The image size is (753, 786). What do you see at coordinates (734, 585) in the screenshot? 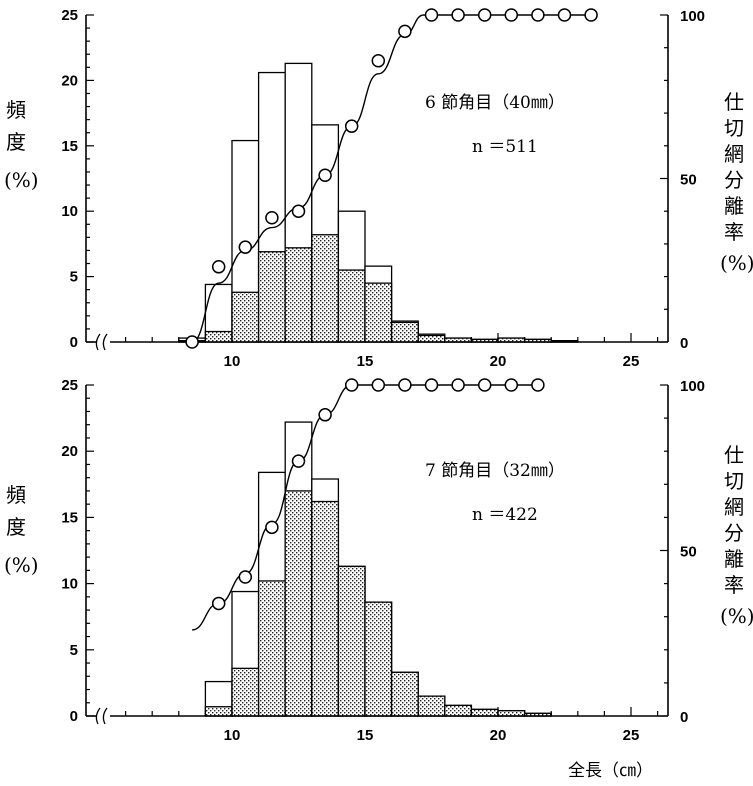
I see `y-right-label-bottom-char: 率` at bounding box center [734, 585].